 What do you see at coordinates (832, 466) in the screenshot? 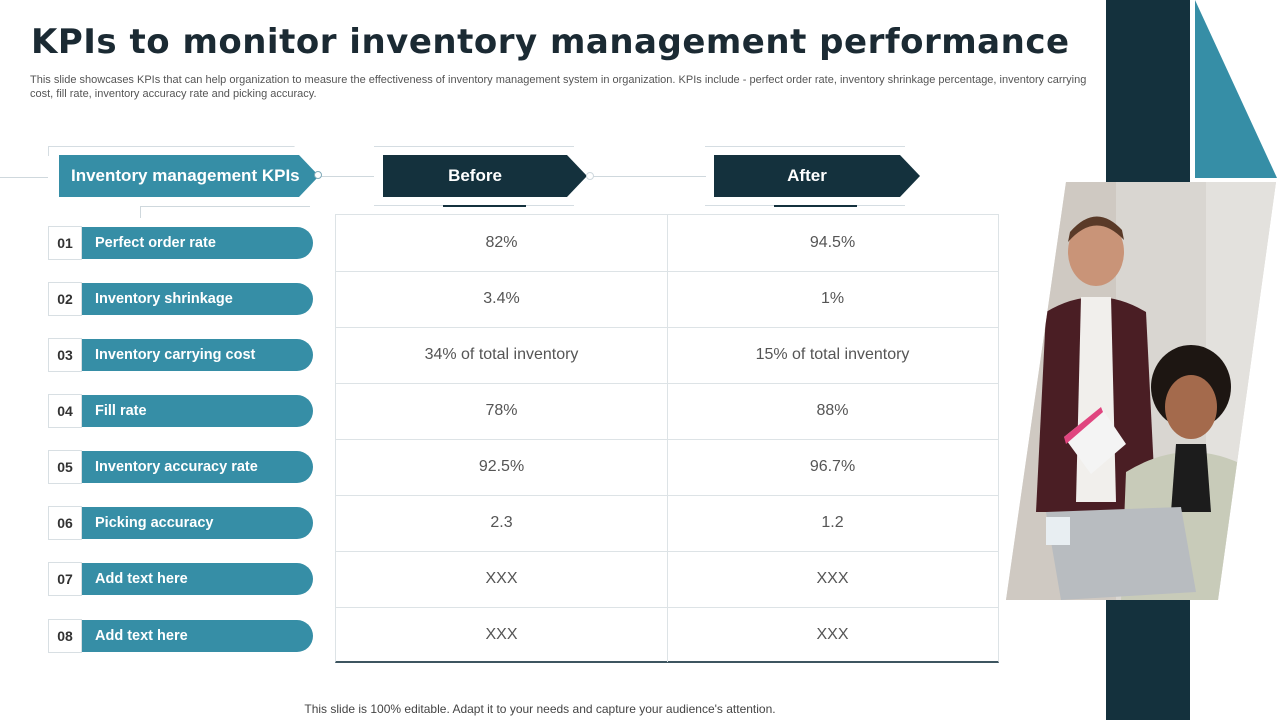
I see `after-value: 96.7%` at bounding box center [832, 466].